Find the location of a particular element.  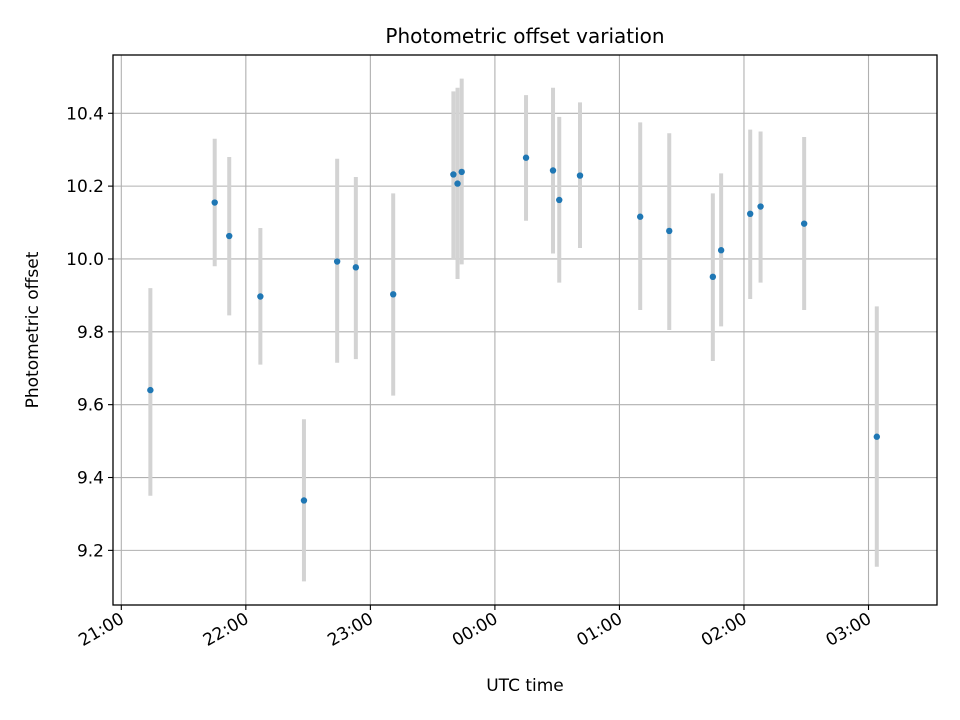

y-tick-label: 9.8 is located at coordinates (90, 333).